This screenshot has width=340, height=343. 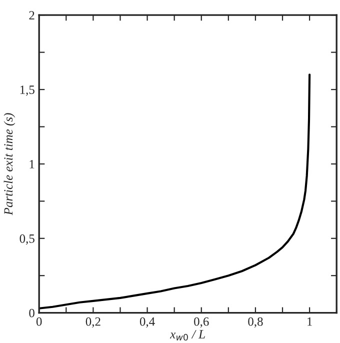 What do you see at coordinates (27, 239) in the screenshot?
I see `y-tick-label: 0,5` at bounding box center [27, 239].